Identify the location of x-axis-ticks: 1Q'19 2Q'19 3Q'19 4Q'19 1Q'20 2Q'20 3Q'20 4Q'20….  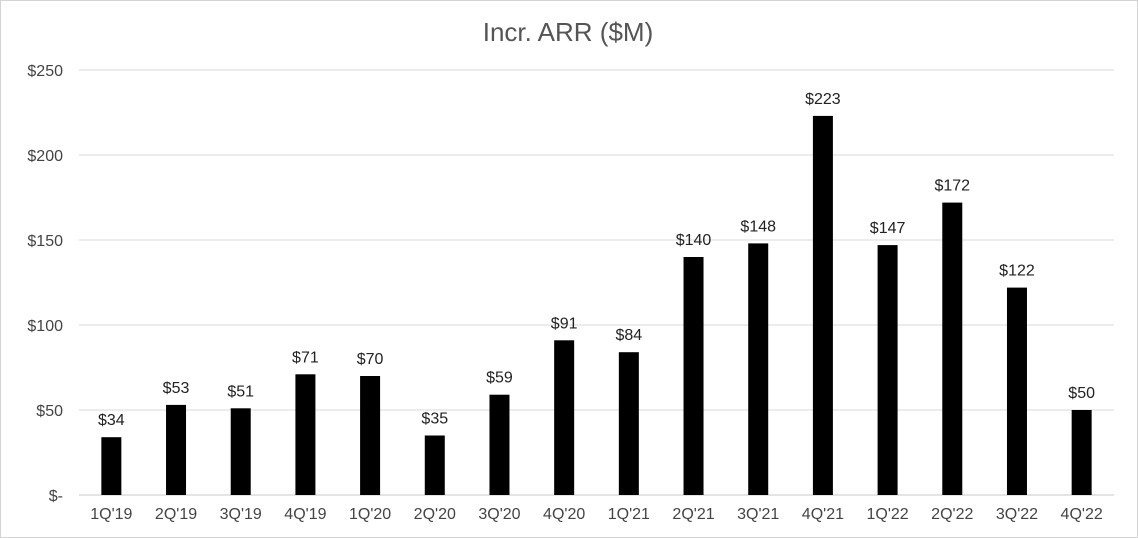
(596, 514).